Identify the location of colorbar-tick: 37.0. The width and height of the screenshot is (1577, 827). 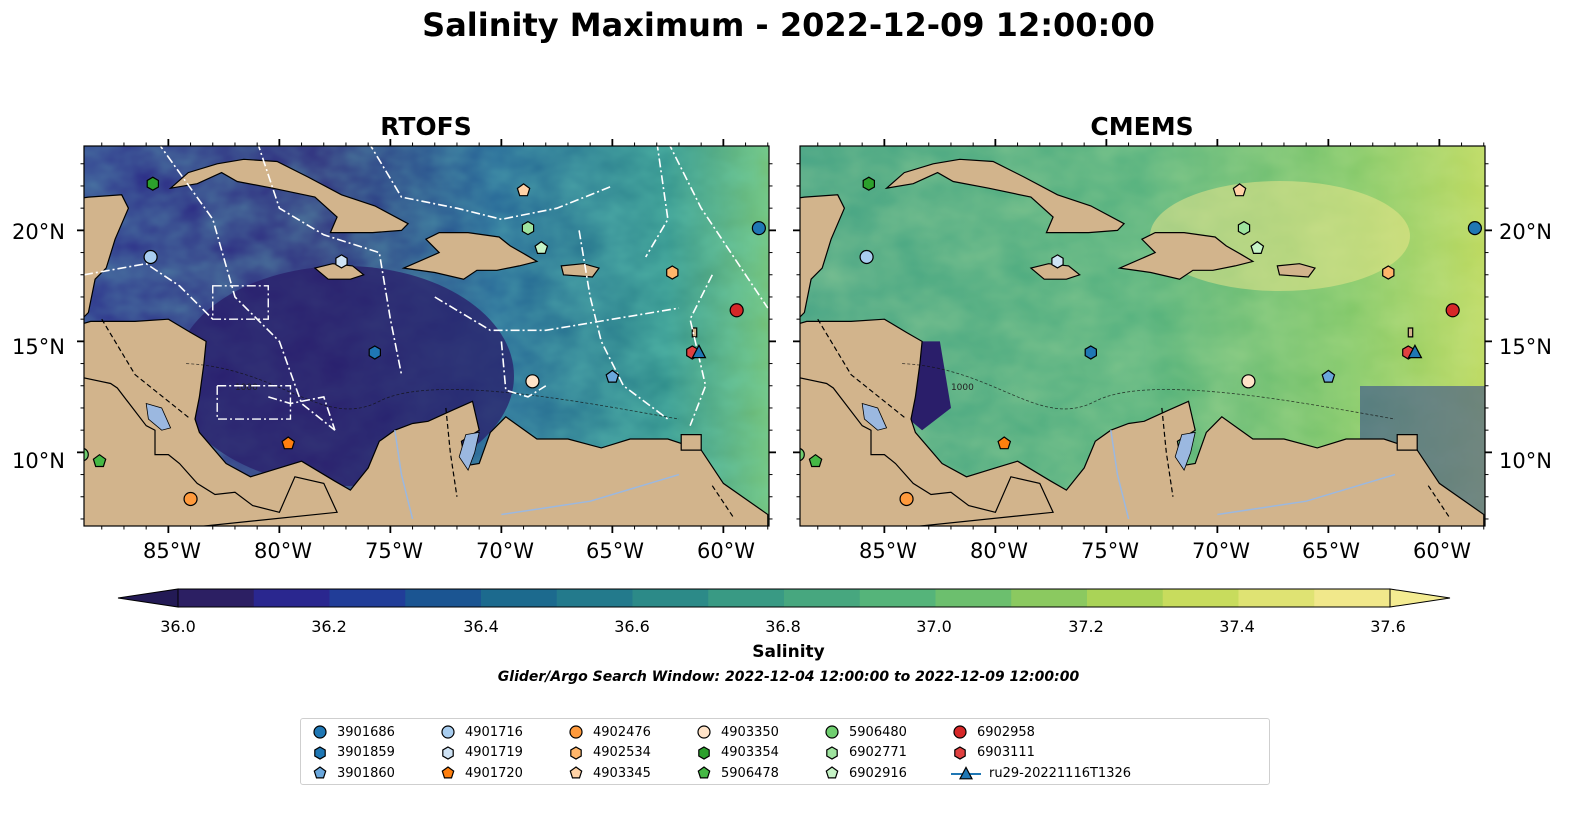
(934, 626).